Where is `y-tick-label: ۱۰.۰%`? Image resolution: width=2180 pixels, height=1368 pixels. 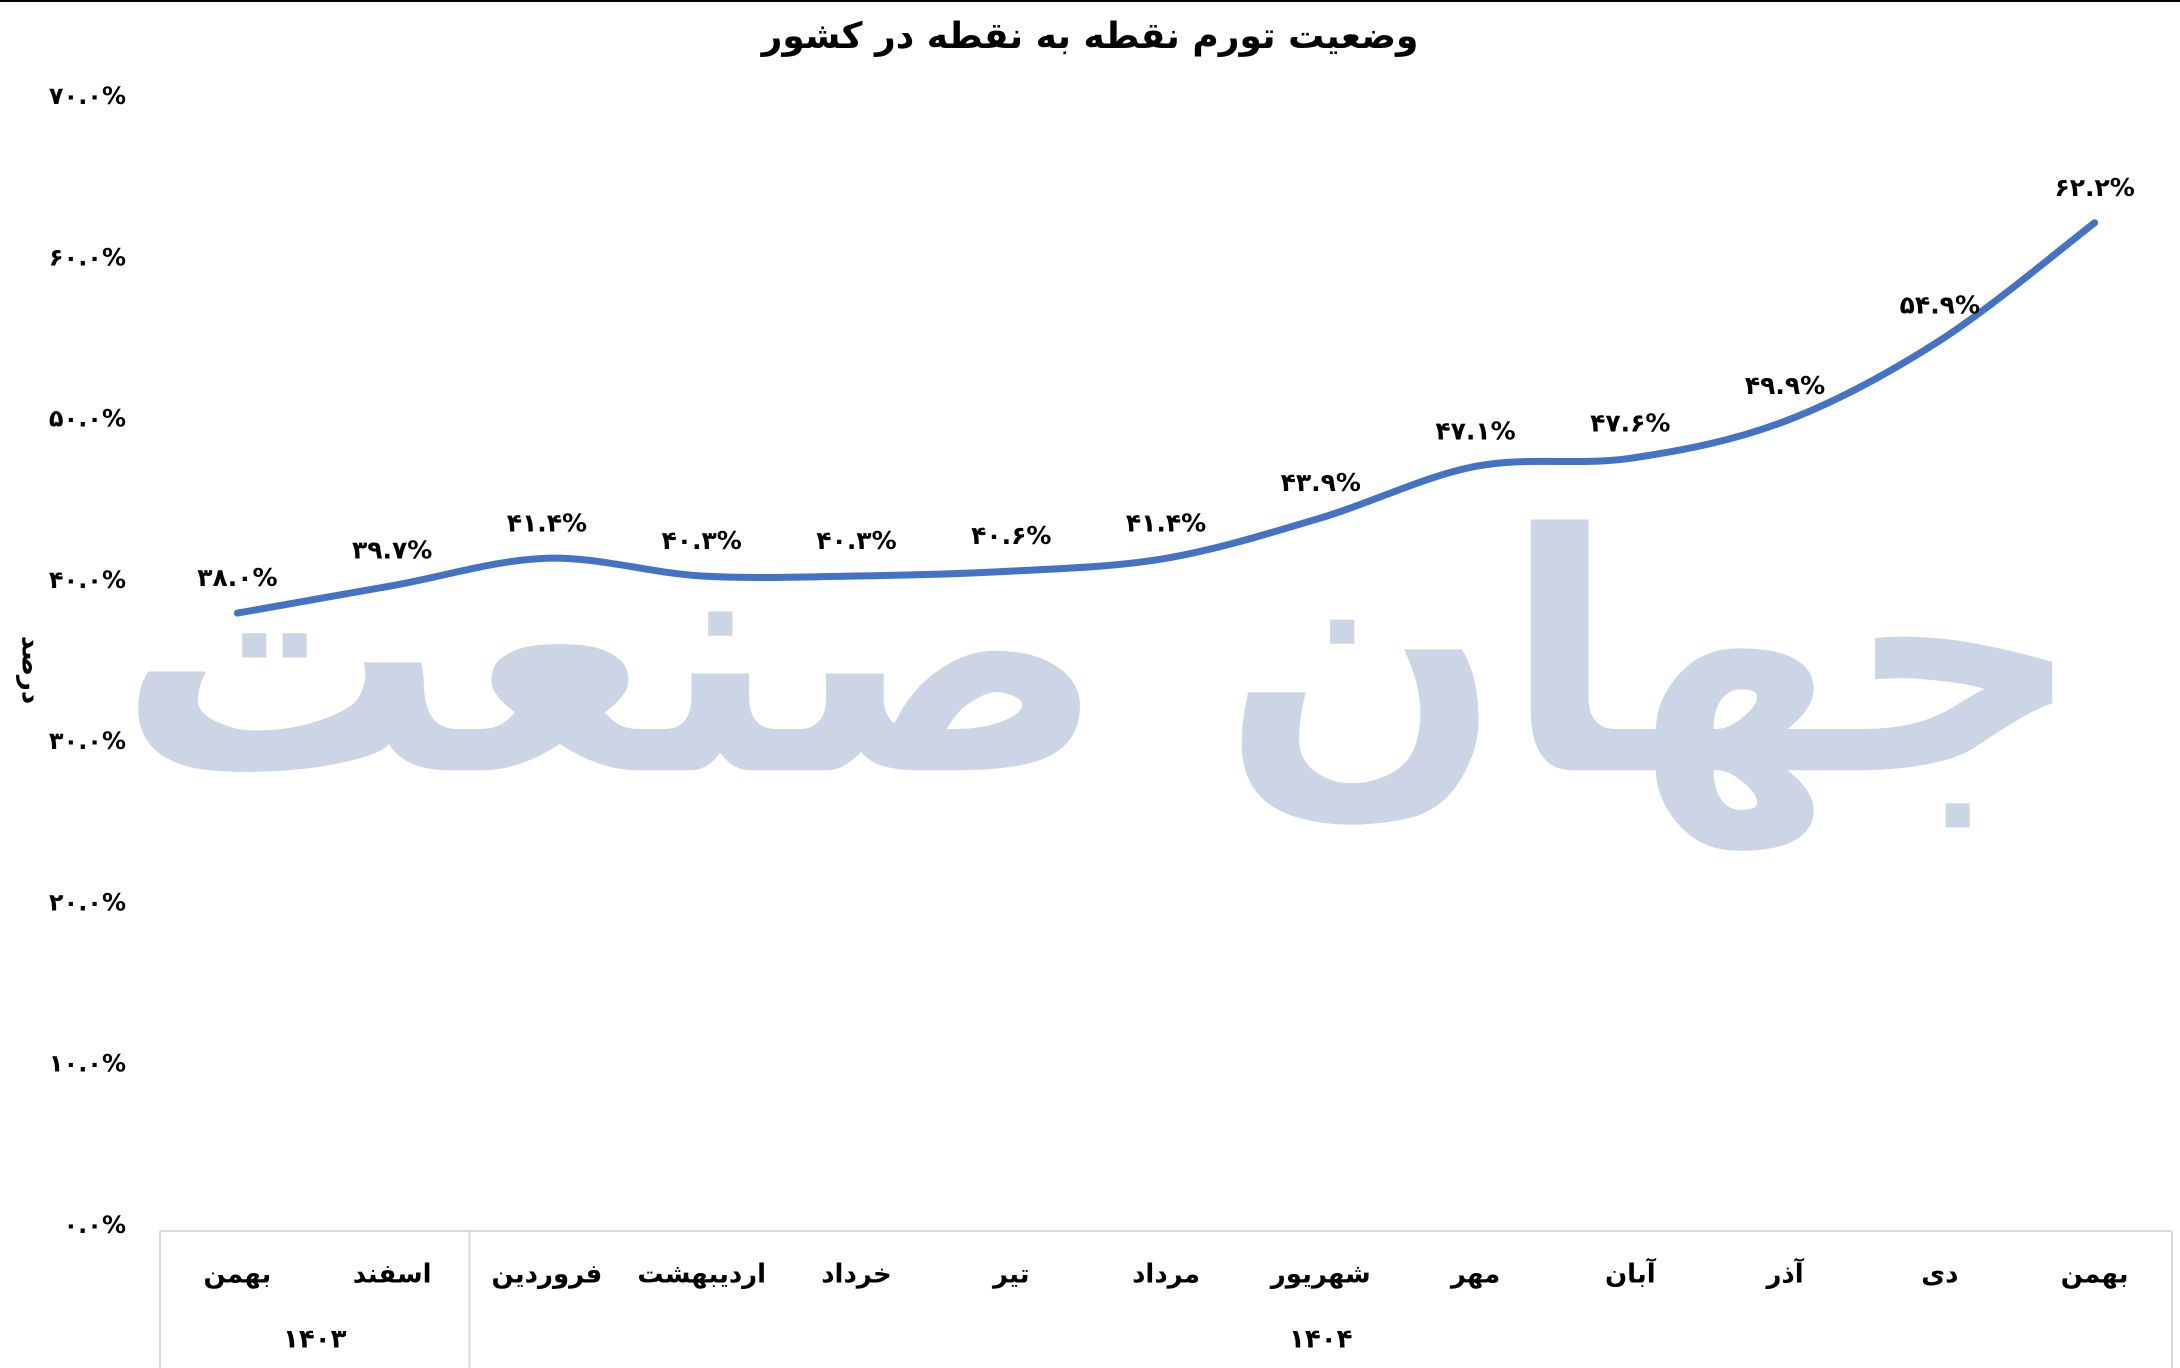 y-tick-label: ۱۰.۰% is located at coordinates (87, 1064).